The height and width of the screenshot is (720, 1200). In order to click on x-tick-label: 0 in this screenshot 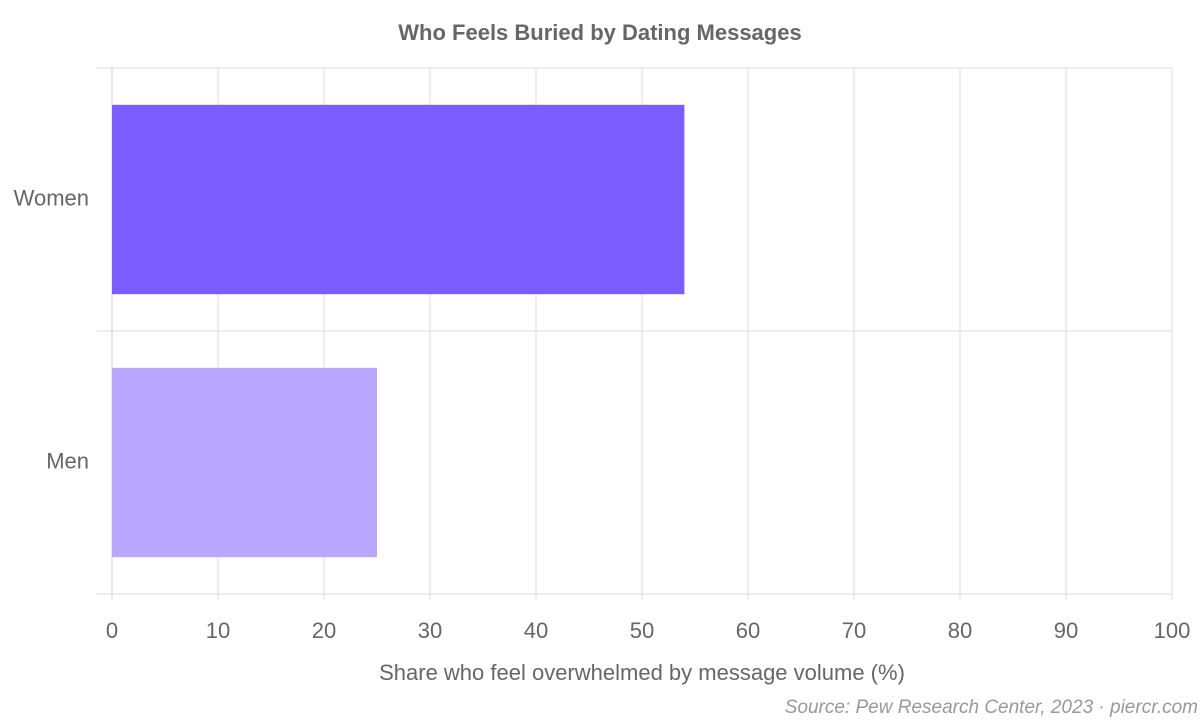, I will do `click(112, 630)`.